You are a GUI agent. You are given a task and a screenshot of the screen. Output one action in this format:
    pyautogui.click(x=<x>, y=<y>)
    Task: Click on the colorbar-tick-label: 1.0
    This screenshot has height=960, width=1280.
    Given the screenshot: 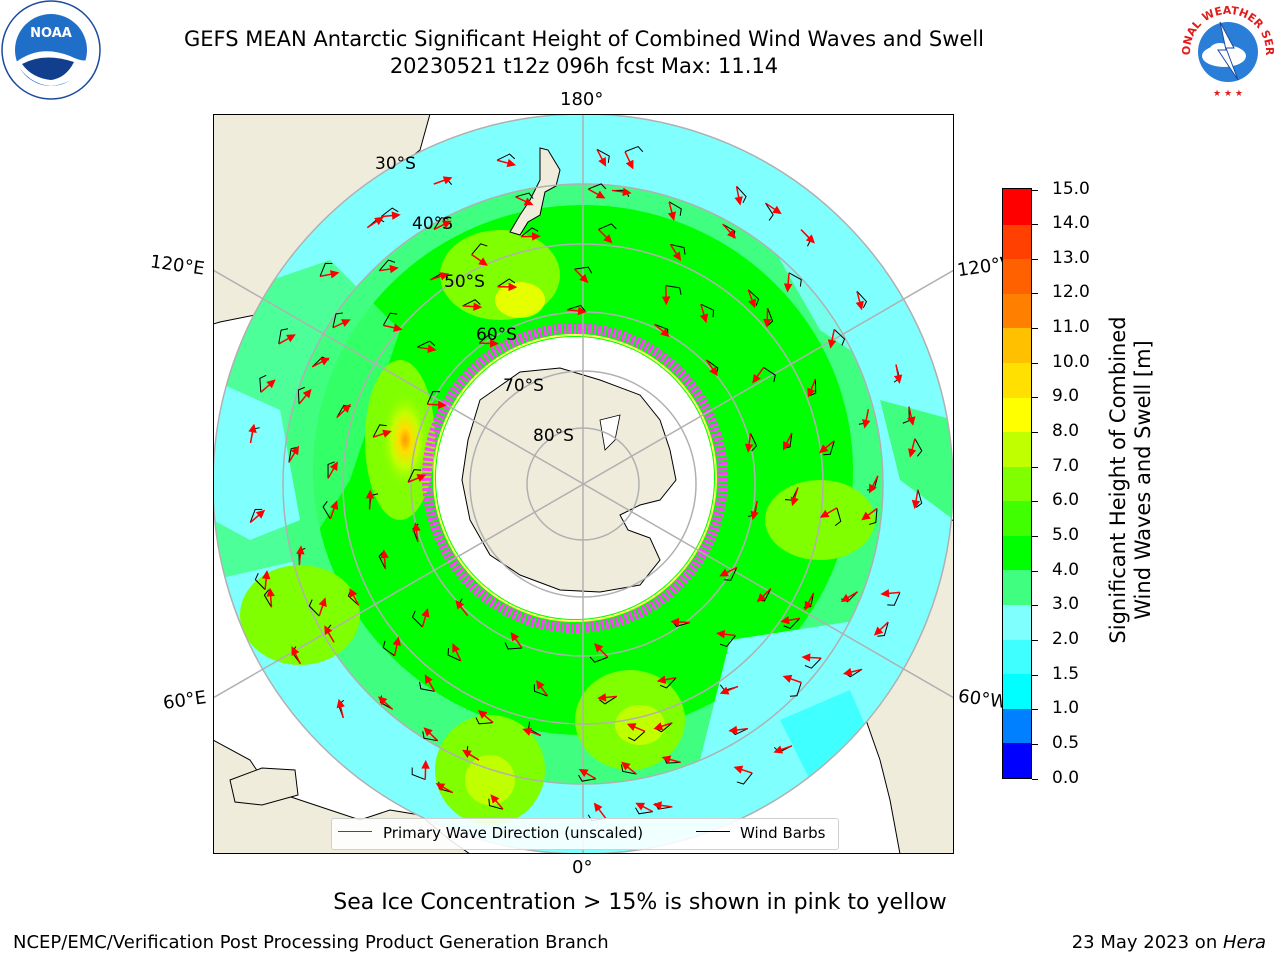 What is the action you would take?
    pyautogui.click(x=1066, y=708)
    